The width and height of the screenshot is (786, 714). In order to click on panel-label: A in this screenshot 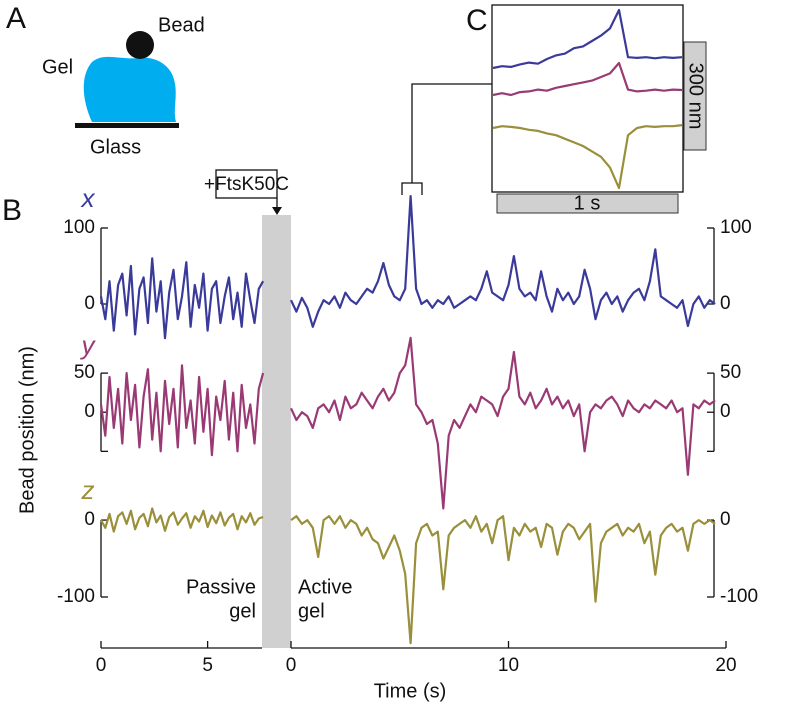, I will do `click(16, 18)`.